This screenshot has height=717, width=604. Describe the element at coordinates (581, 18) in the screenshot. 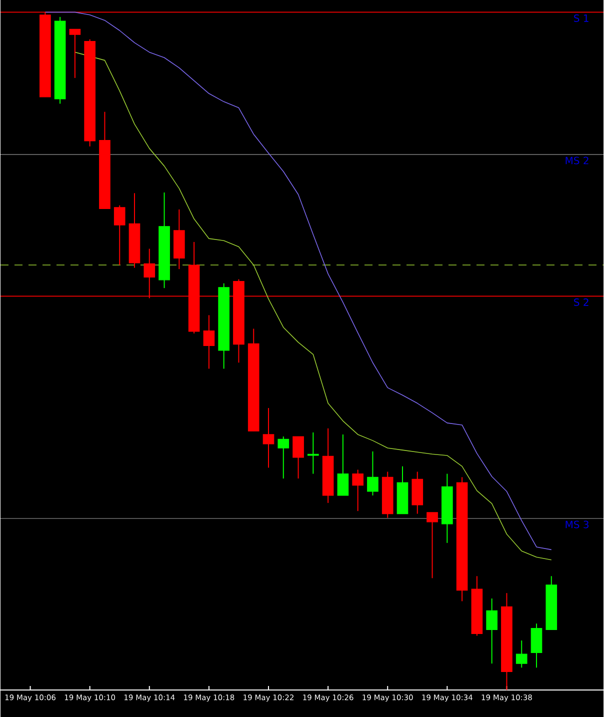

I see `ref-line-label: S 1` at that location.